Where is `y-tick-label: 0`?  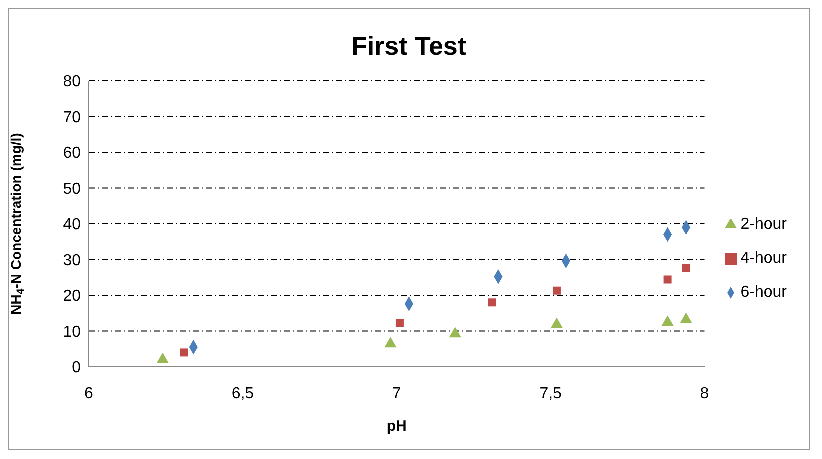 y-tick-label: 0 is located at coordinates (77, 368).